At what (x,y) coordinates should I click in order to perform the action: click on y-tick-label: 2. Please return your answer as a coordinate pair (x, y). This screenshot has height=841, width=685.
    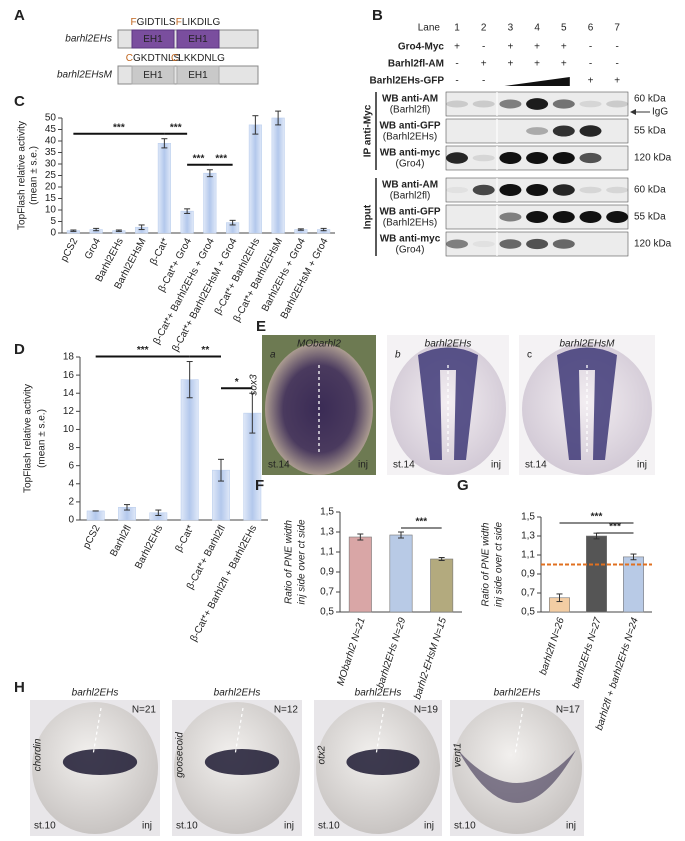
    Looking at the image, I should click on (71, 502).